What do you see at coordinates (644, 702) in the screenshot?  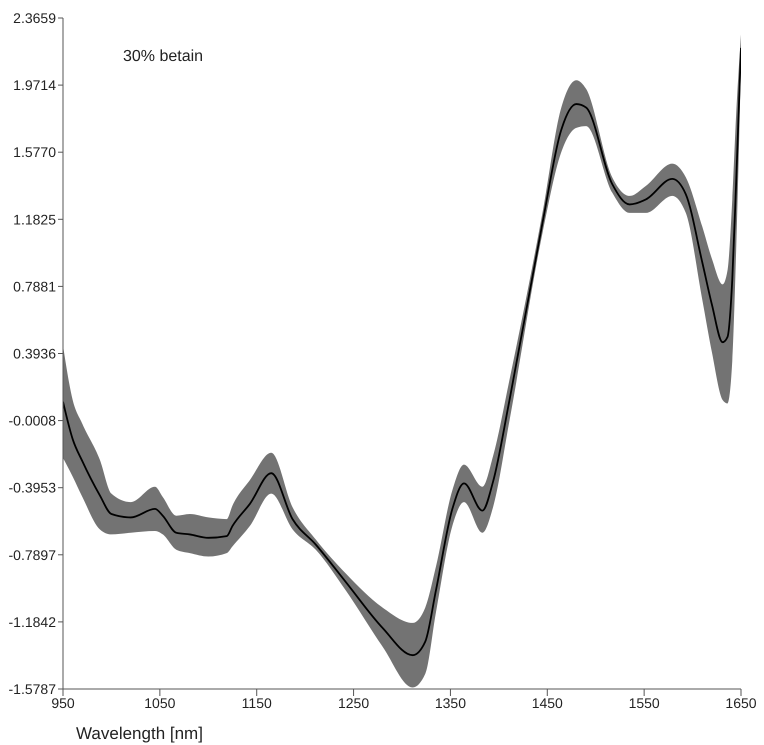 I see `x-tick-label: 1550` at bounding box center [644, 702].